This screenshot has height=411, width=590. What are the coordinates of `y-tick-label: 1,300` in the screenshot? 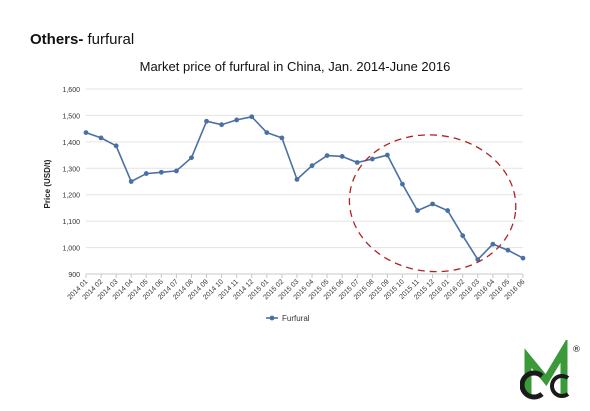 It's located at (71, 169).